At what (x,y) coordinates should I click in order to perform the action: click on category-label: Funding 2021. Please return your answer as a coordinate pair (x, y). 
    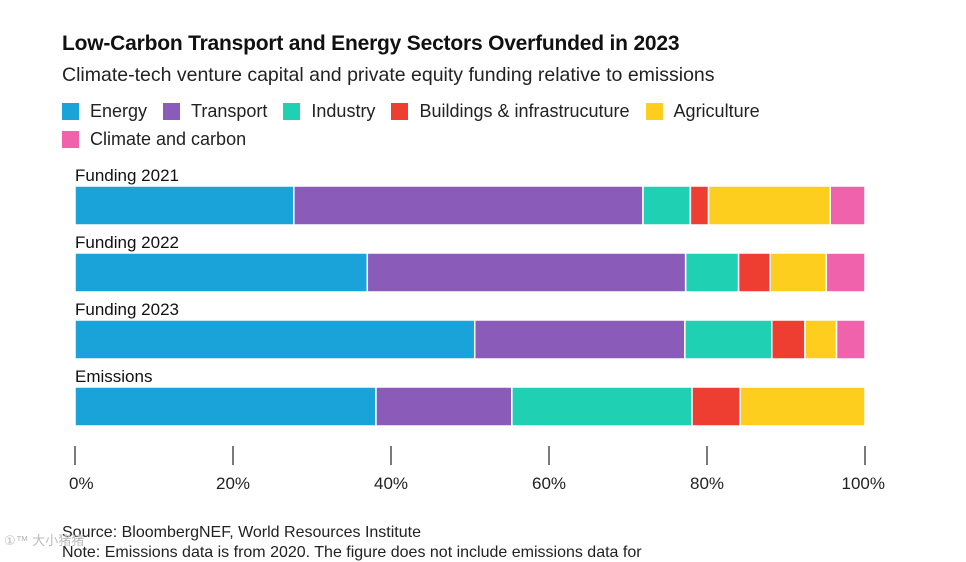
    Looking at the image, I should click on (127, 175).